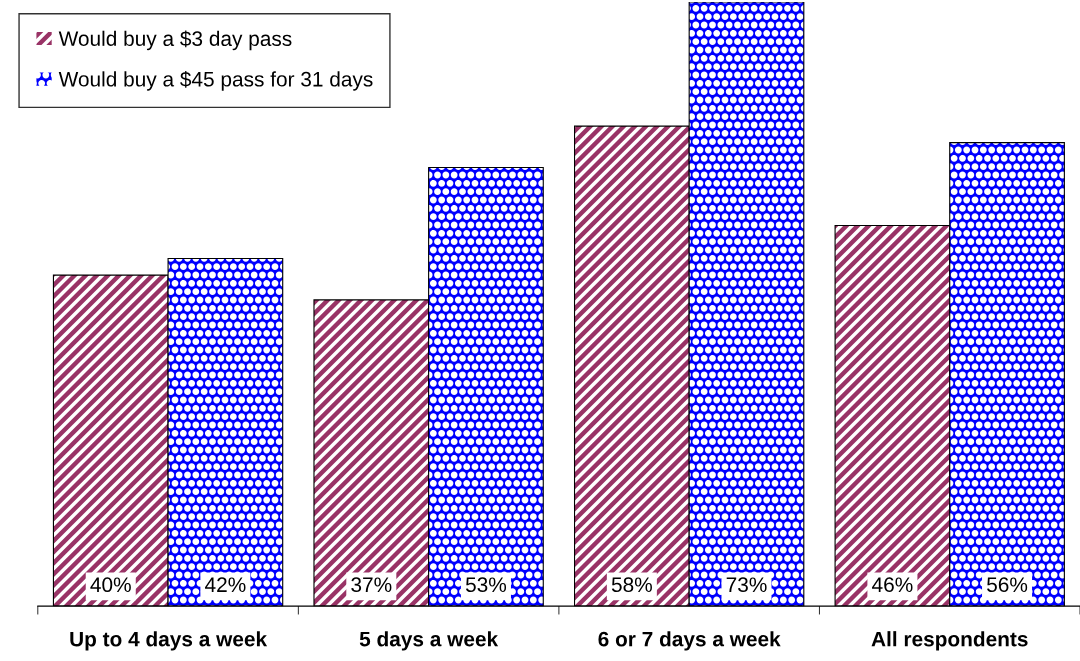  Describe the element at coordinates (429, 641) in the screenshot. I see `x-tick-label: 5 days a week` at that location.